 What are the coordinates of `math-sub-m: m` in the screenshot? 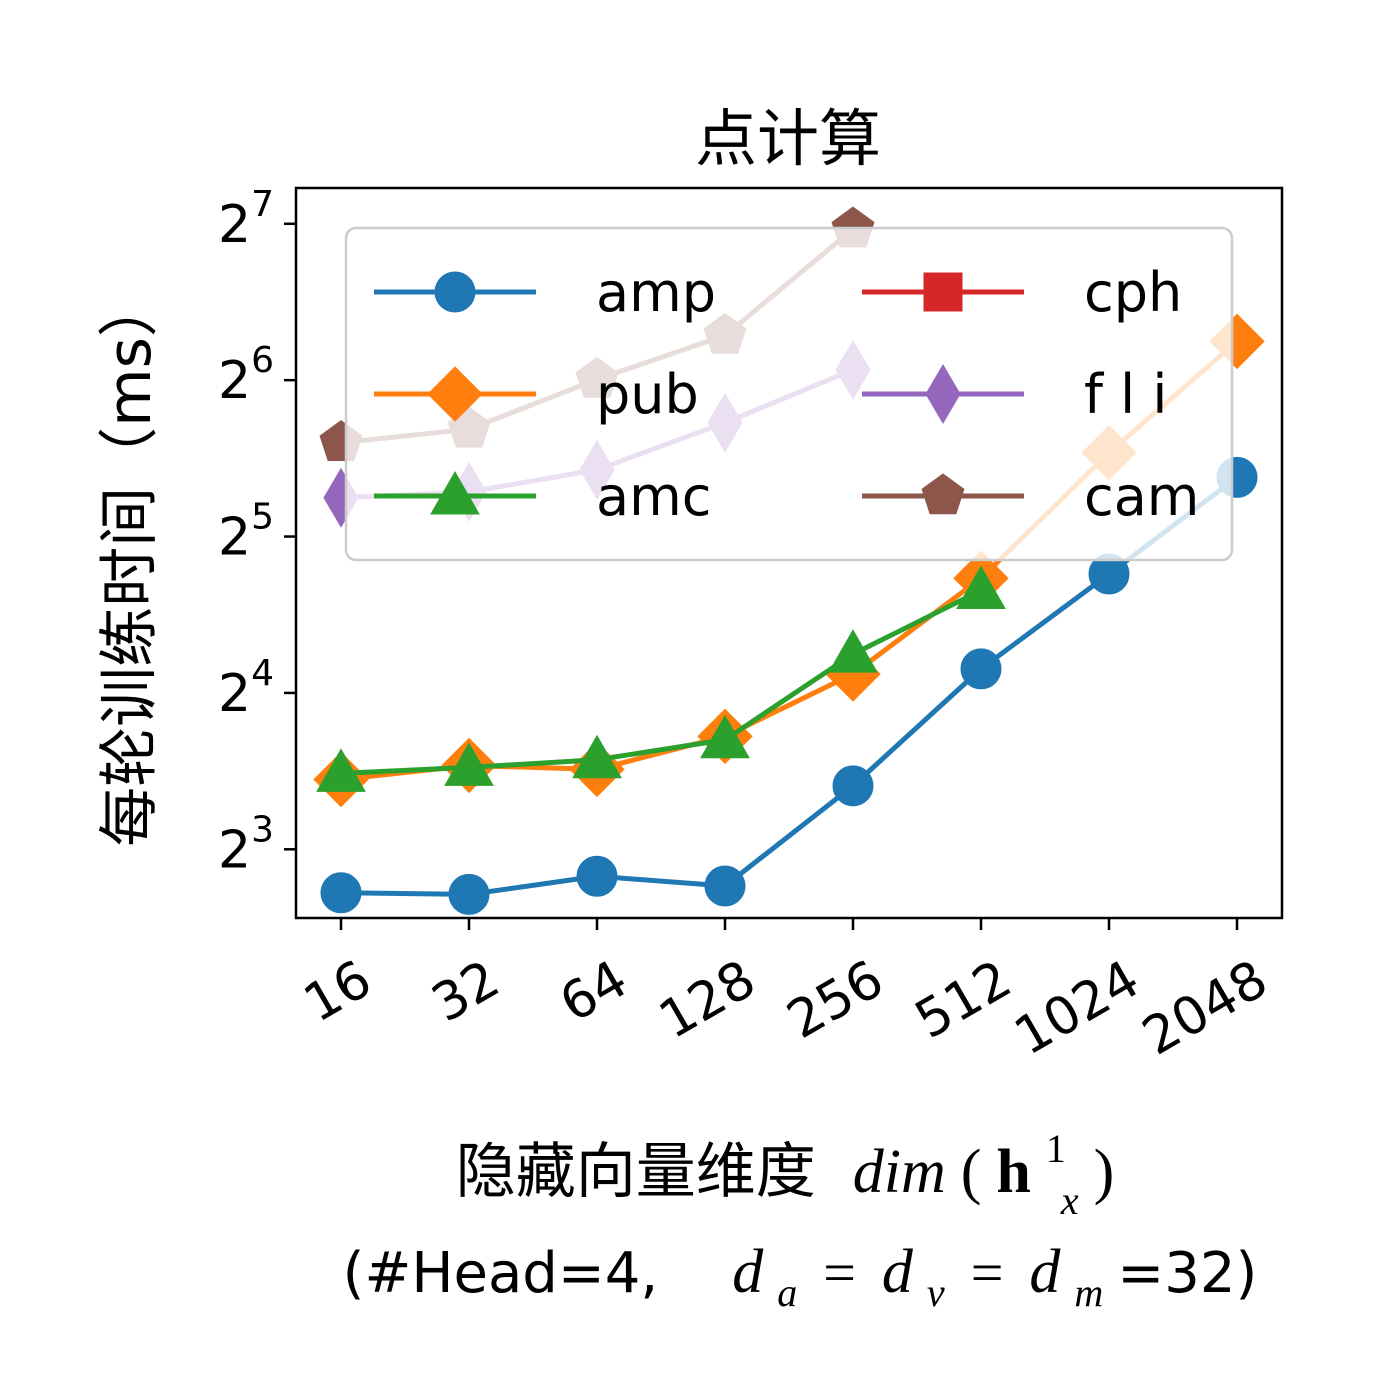 It's located at (1088, 1292).